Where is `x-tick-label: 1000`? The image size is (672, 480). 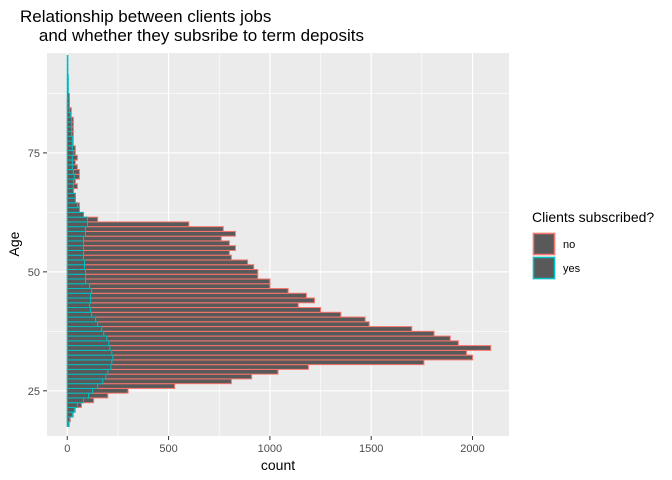 x-tick-label: 1000 is located at coordinates (270, 449).